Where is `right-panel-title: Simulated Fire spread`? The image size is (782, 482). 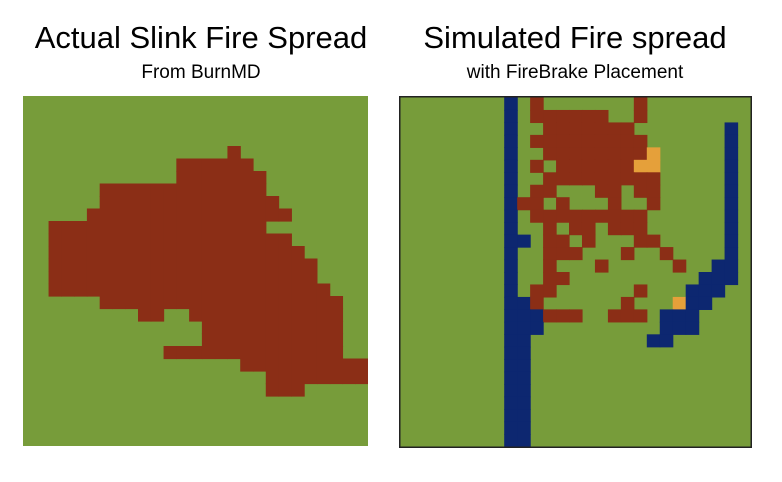 right-panel-title: Simulated Fire spread is located at coordinates (575, 37).